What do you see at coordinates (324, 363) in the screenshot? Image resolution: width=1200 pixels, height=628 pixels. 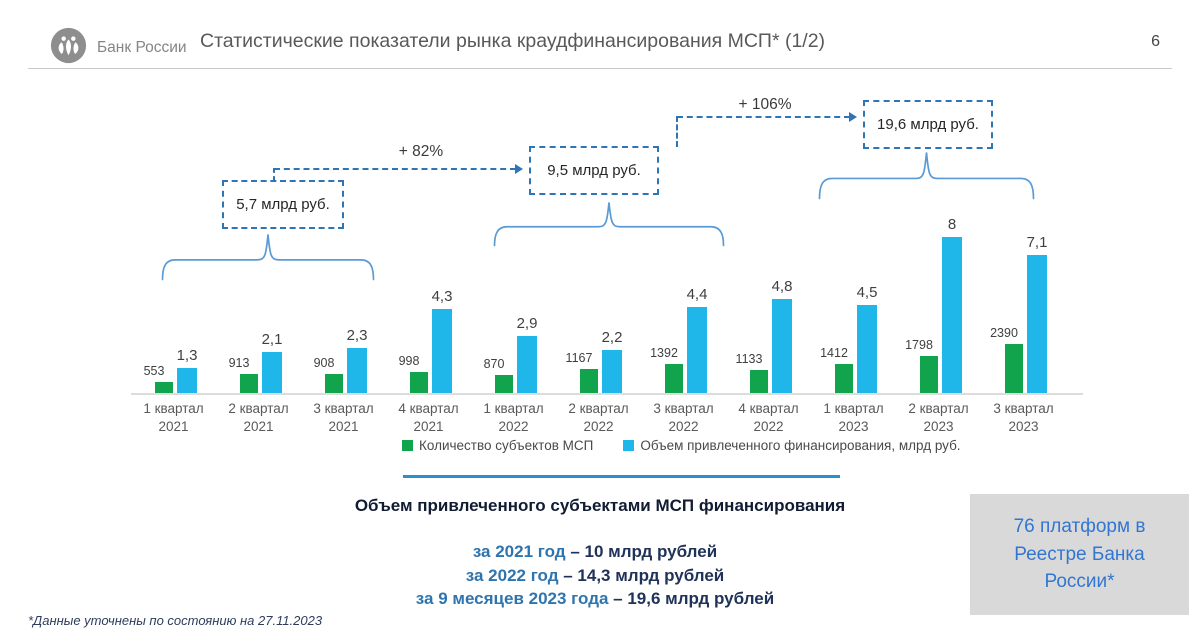 I see `green-bar-value: 908` at bounding box center [324, 363].